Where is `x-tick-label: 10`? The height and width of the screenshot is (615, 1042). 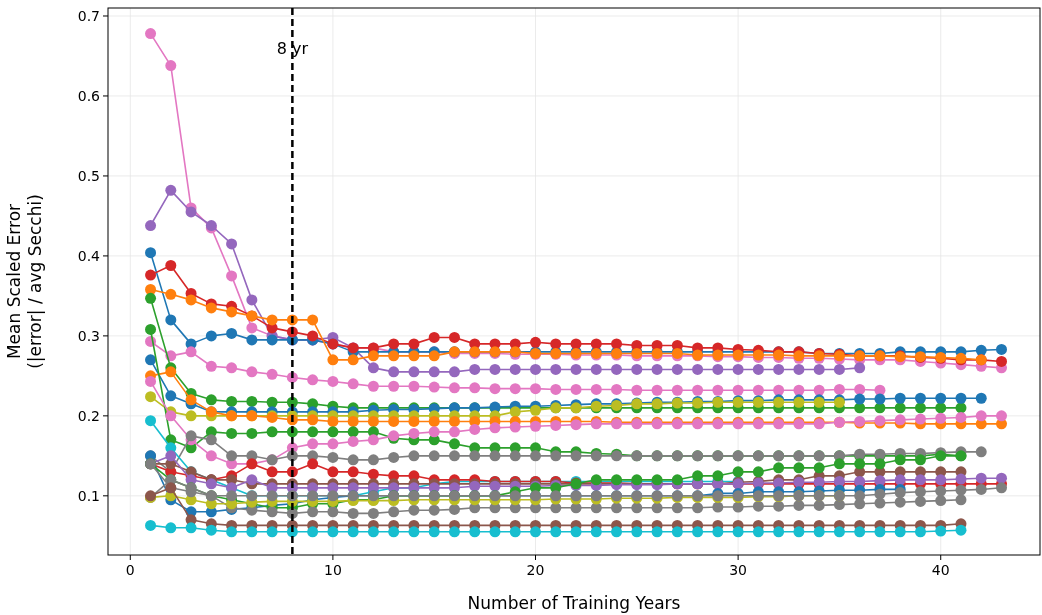 x-tick-label: 10 is located at coordinates (332, 570).